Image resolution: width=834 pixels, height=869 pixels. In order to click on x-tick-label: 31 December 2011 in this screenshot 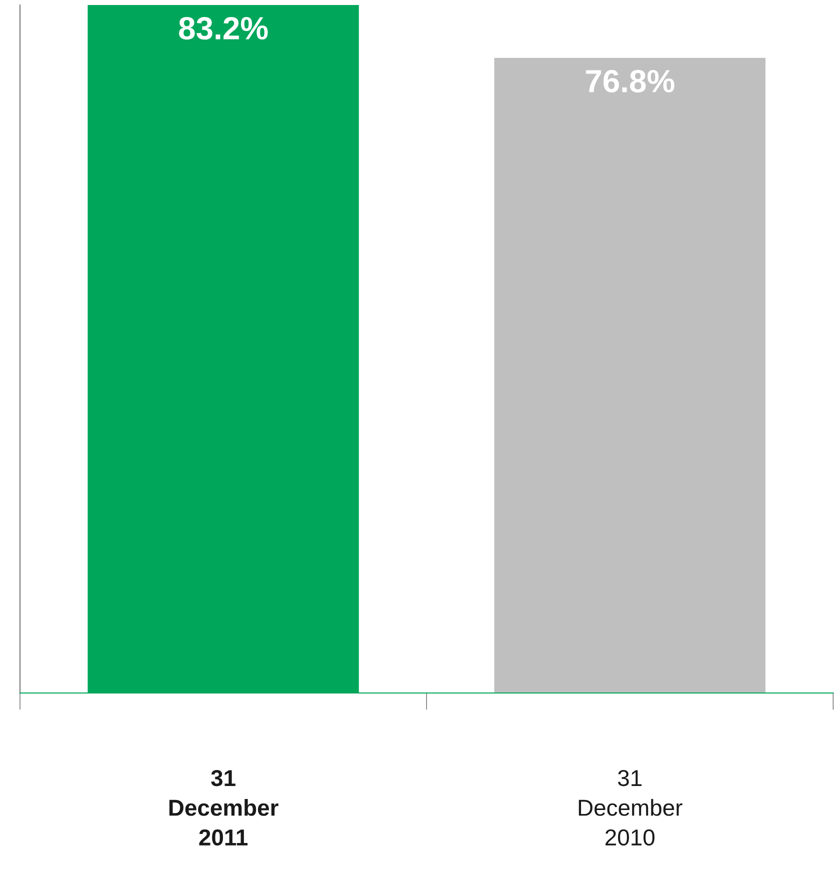, I will do `click(223, 808)`.